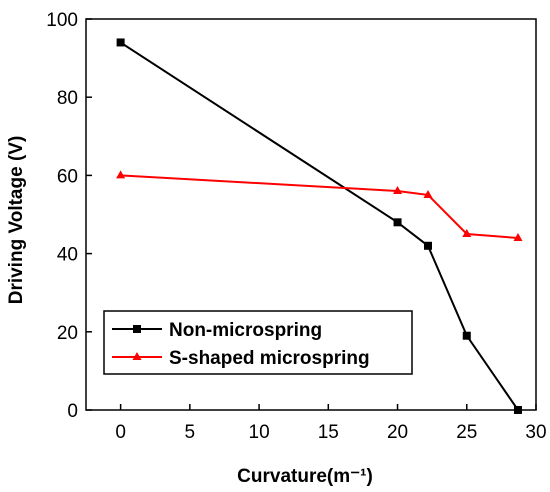 Image resolution: width=550 pixels, height=492 pixels. Describe the element at coordinates (245, 330) in the screenshot. I see `legend-label-non-microspring: Non-microspring` at that location.